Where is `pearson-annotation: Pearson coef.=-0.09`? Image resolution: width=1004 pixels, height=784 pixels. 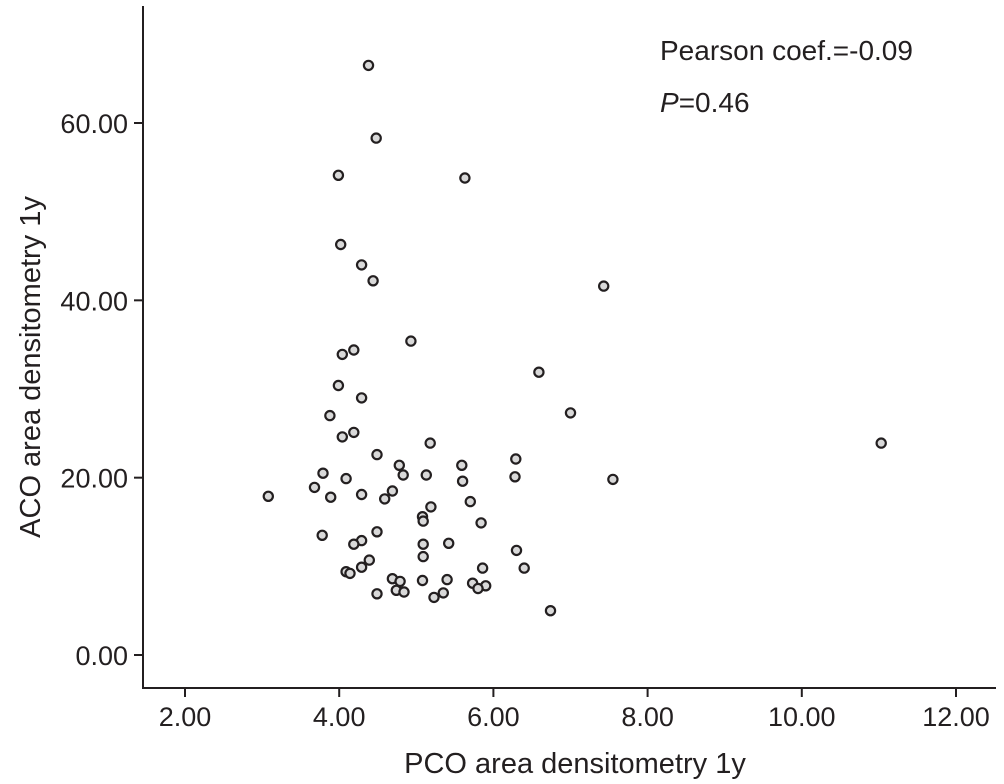 pearson-annotation: Pearson coef.=-0.09 is located at coordinates (786, 50).